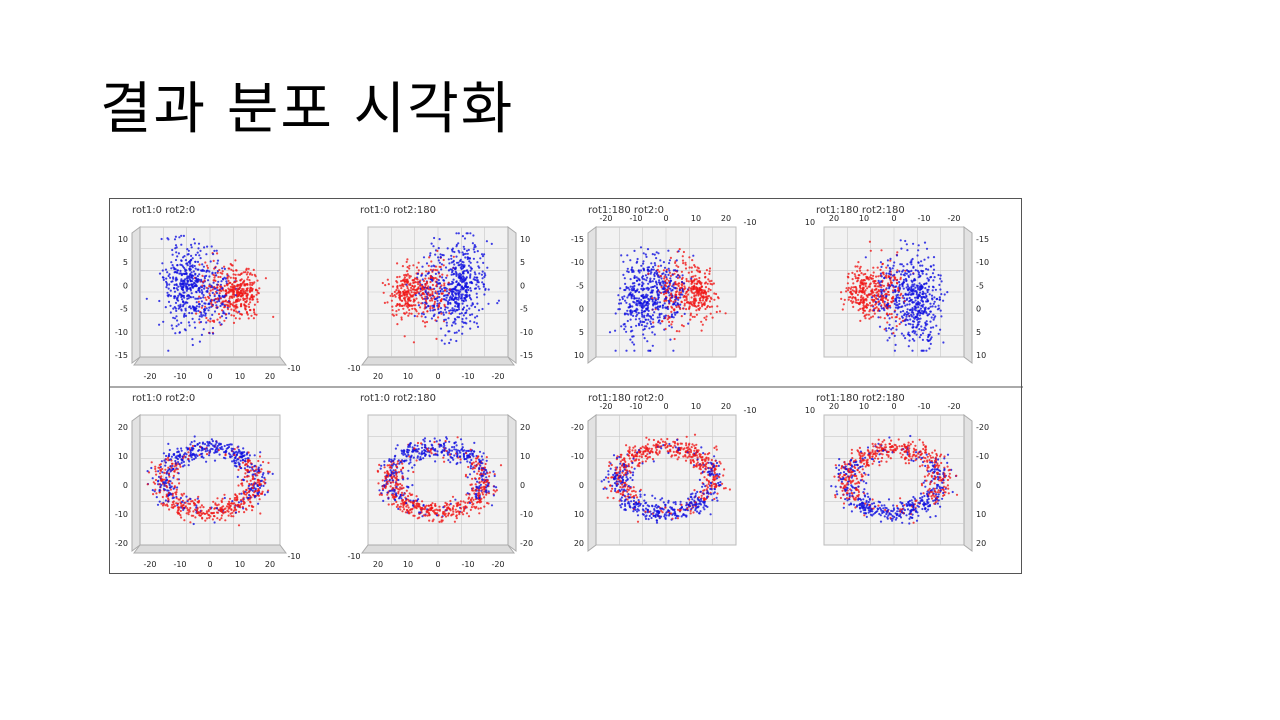 Image resolution: width=1280 pixels, height=720 pixels. What do you see at coordinates (408, 376) in the screenshot?
I see `x-tick-label: 10` at bounding box center [408, 376].